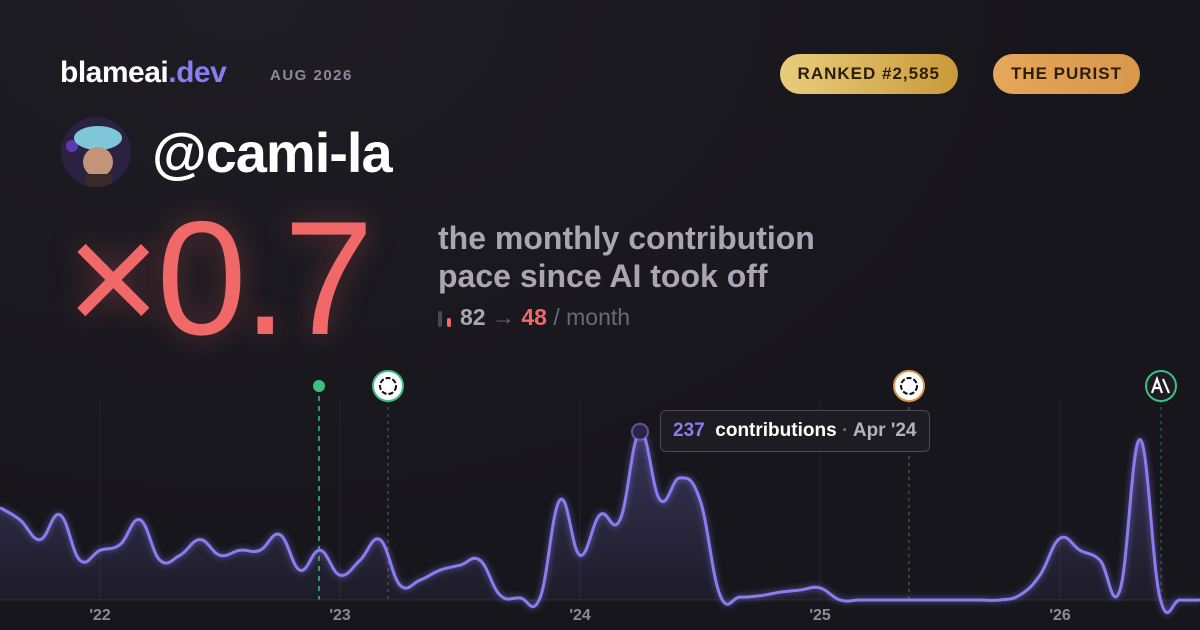  Describe the element at coordinates (340, 615) in the screenshot. I see `x-tick-label: '23` at that location.